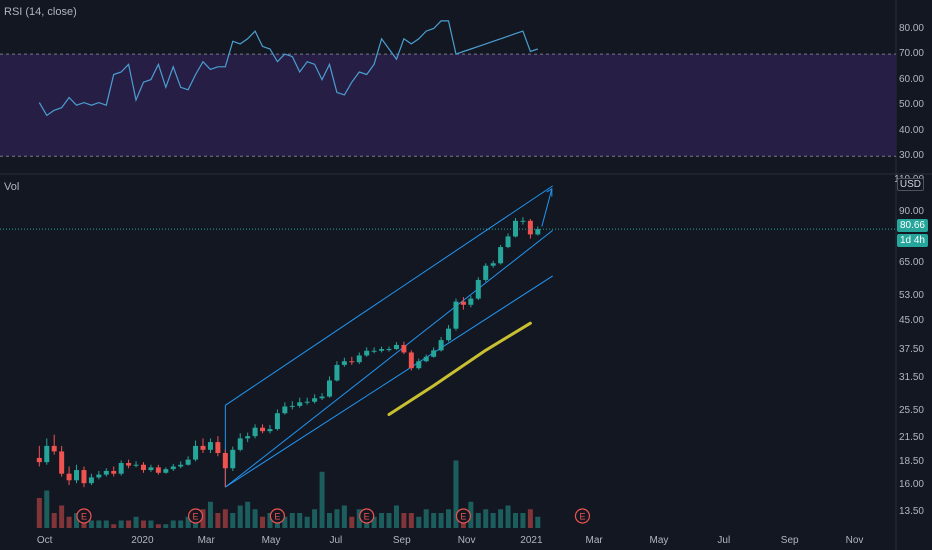 The width and height of the screenshot is (932, 550). What do you see at coordinates (911, 295) in the screenshot?
I see `price-tick-label: 53.00` at bounding box center [911, 295].